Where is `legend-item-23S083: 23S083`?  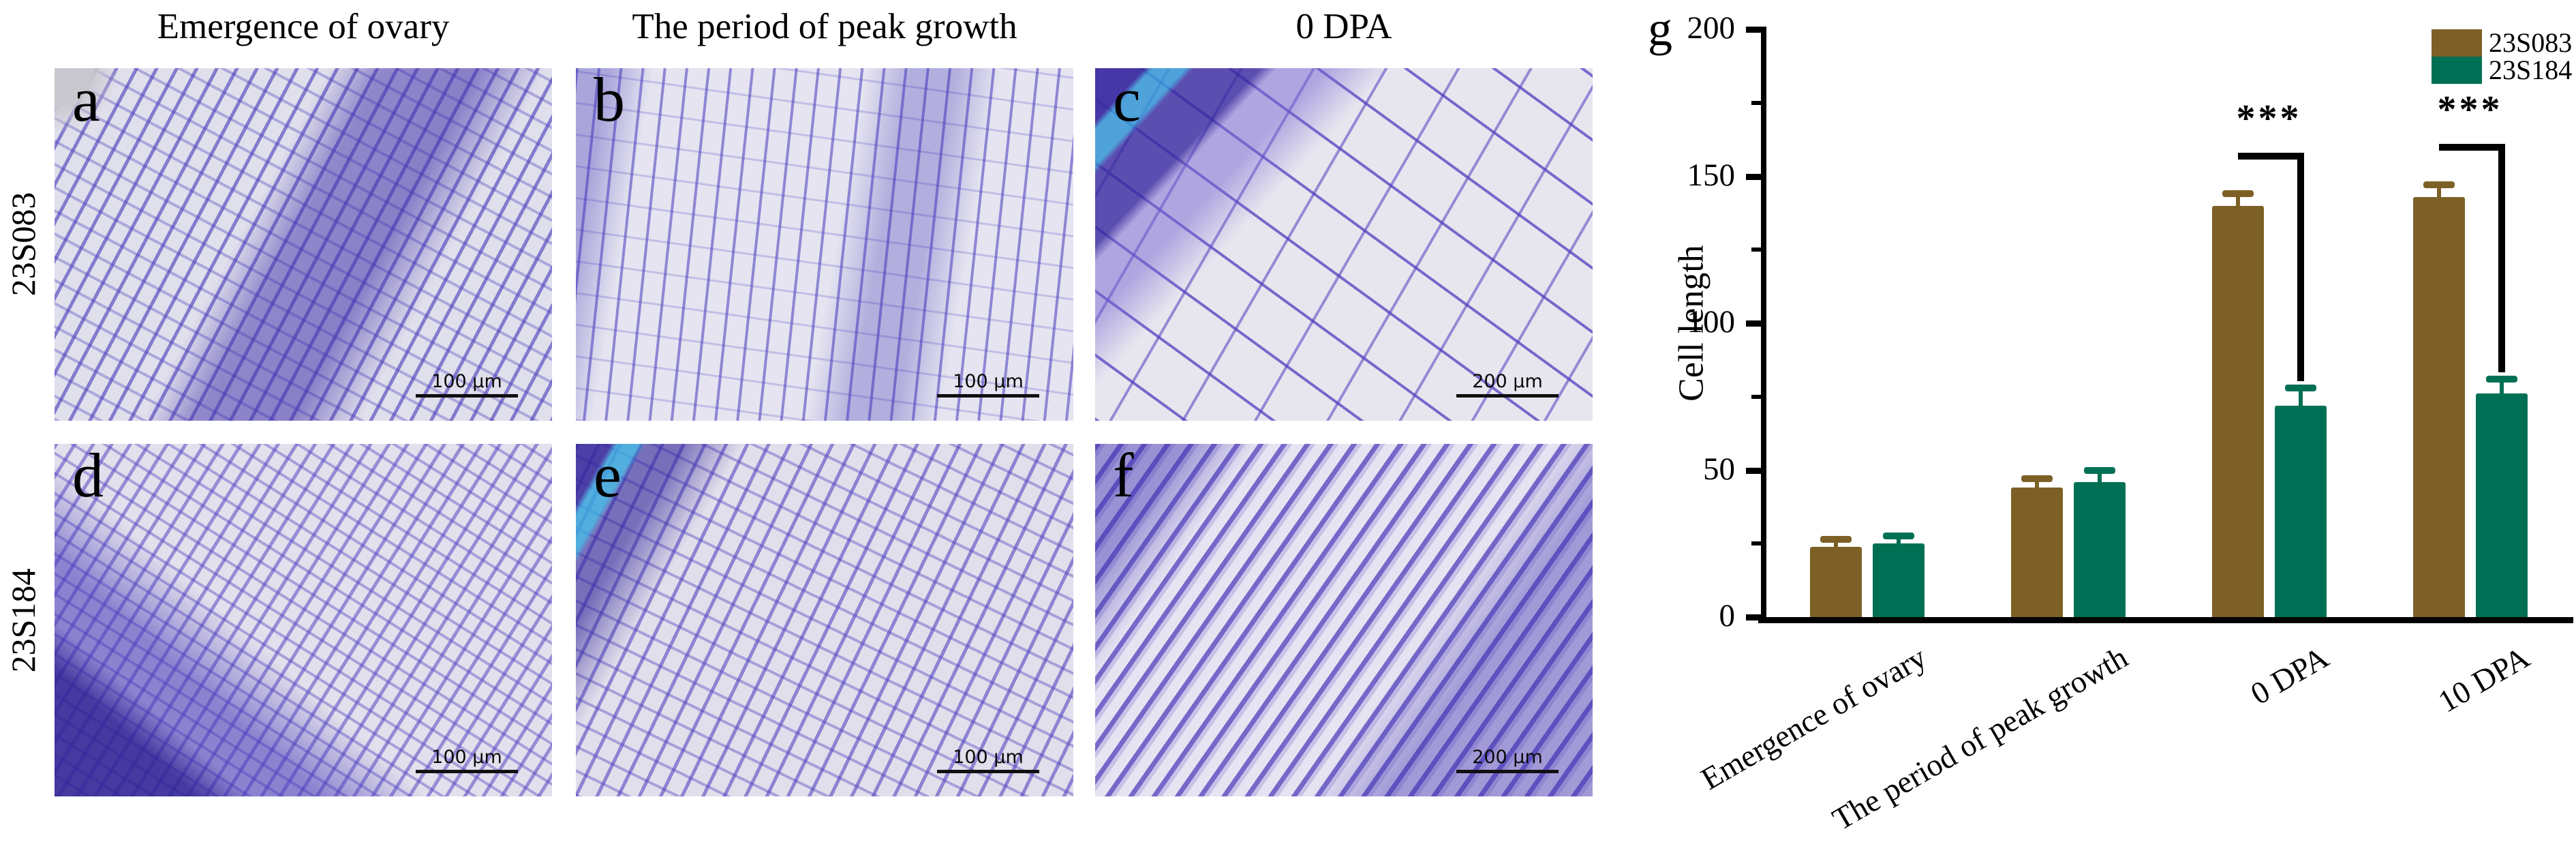 legend-item-23S083: 23S083 is located at coordinates (2502, 43).